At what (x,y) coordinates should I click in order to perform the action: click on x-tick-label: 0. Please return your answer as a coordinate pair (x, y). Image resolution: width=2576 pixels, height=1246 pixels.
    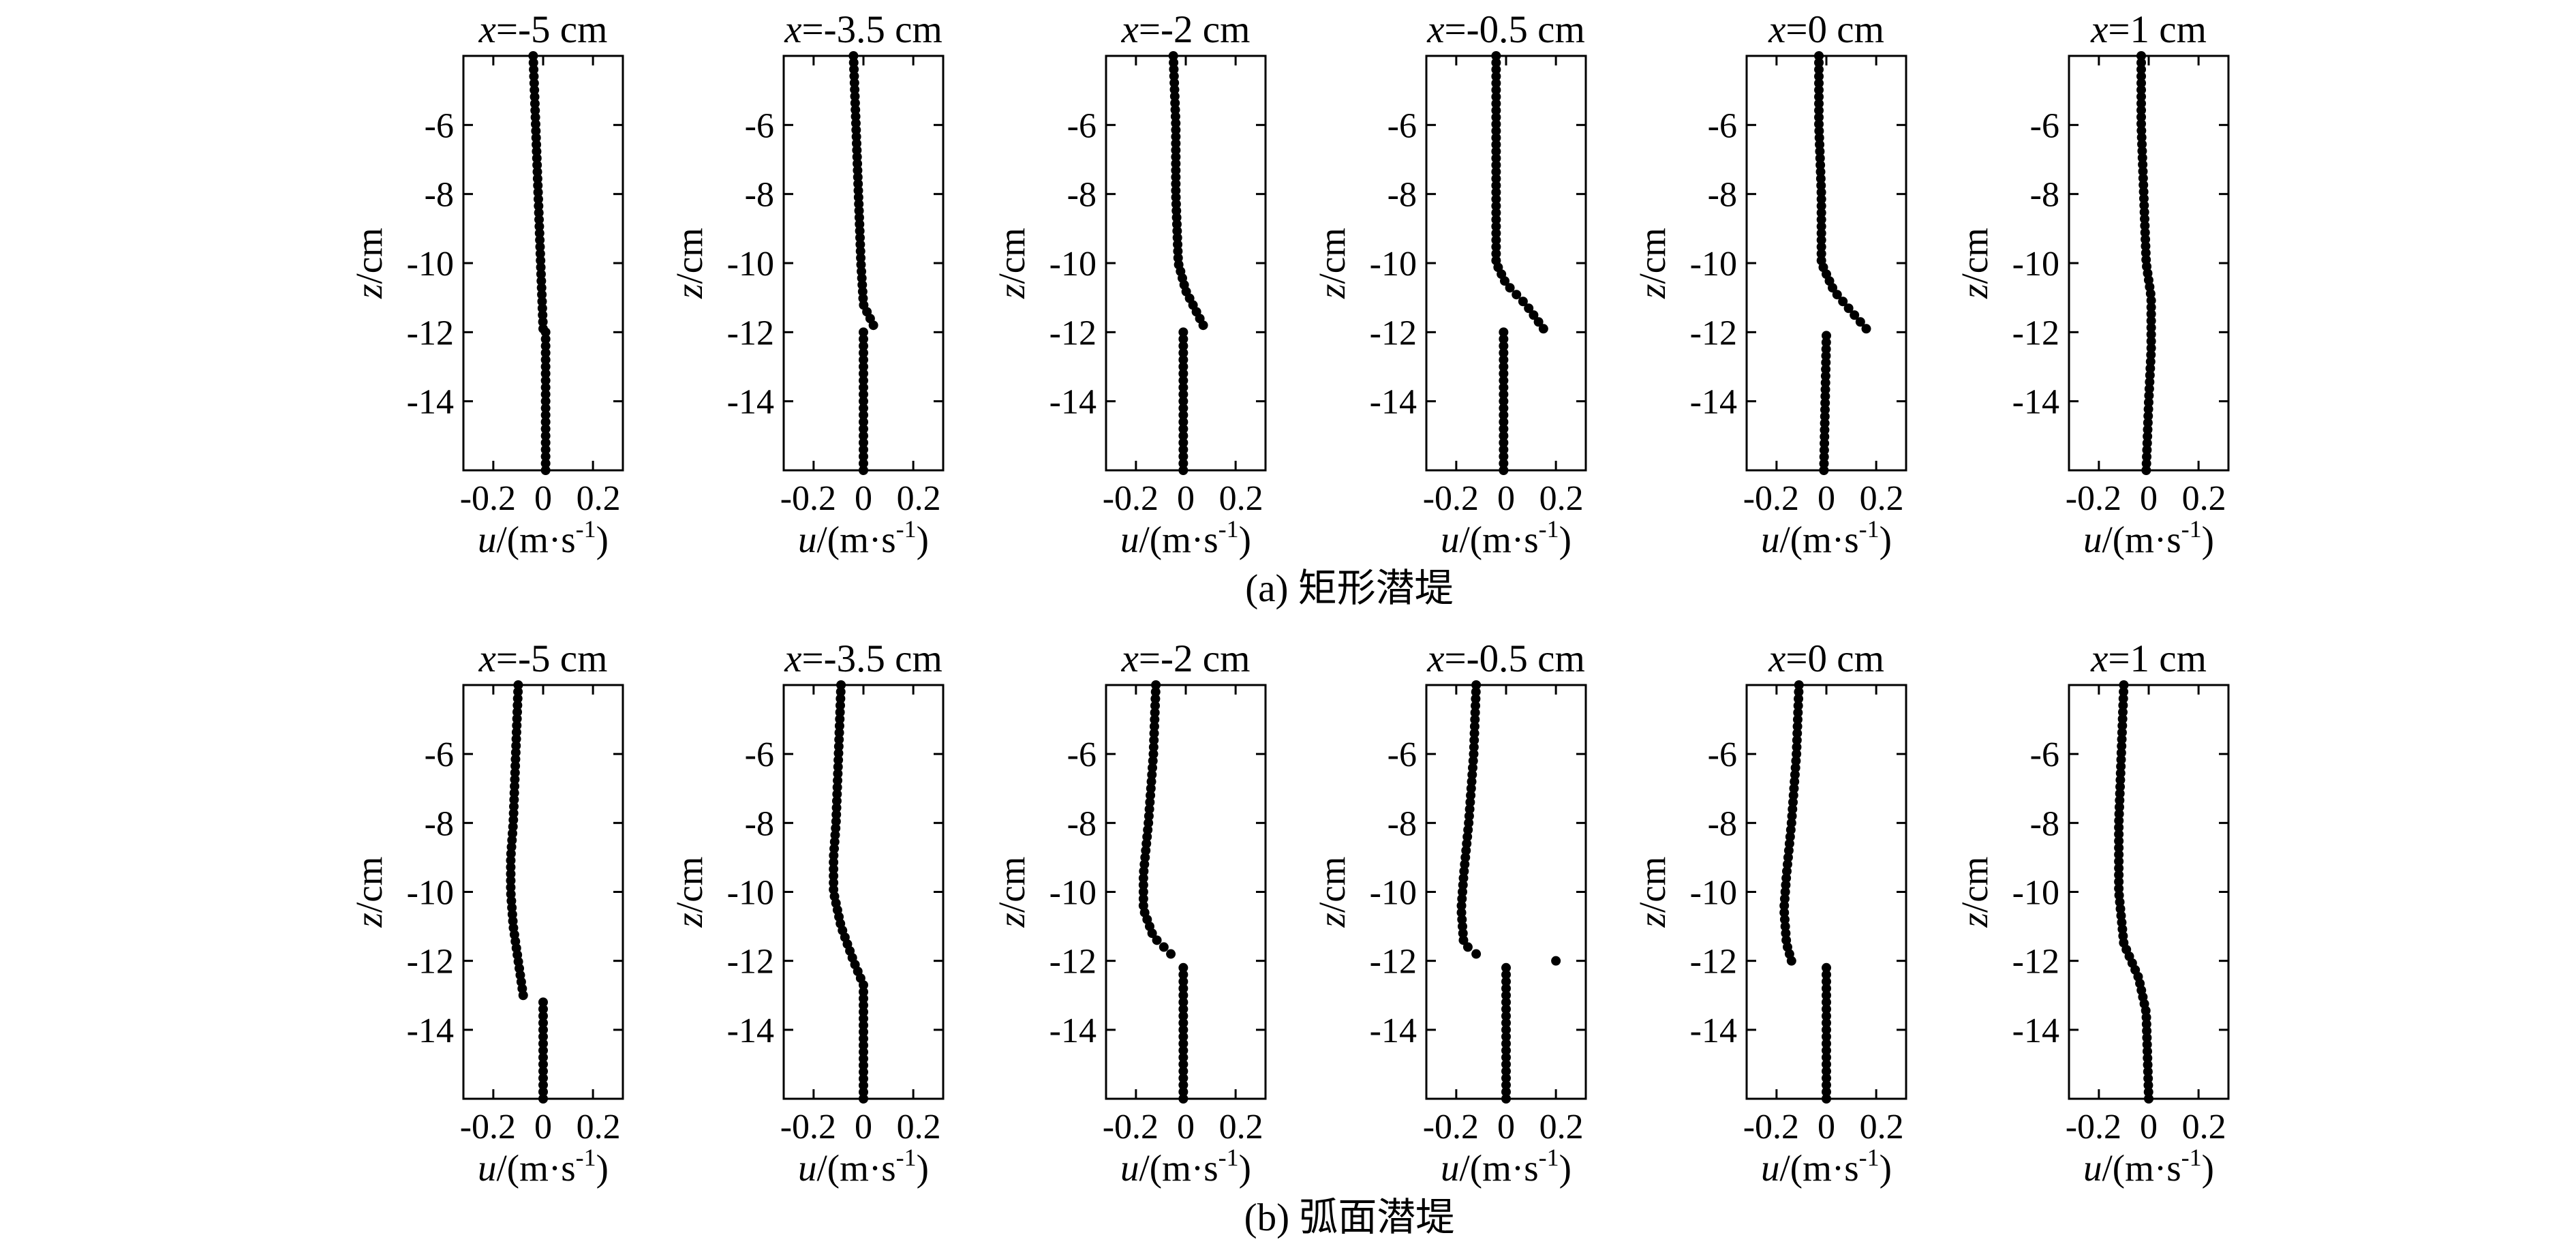
    Looking at the image, I should click on (1506, 498).